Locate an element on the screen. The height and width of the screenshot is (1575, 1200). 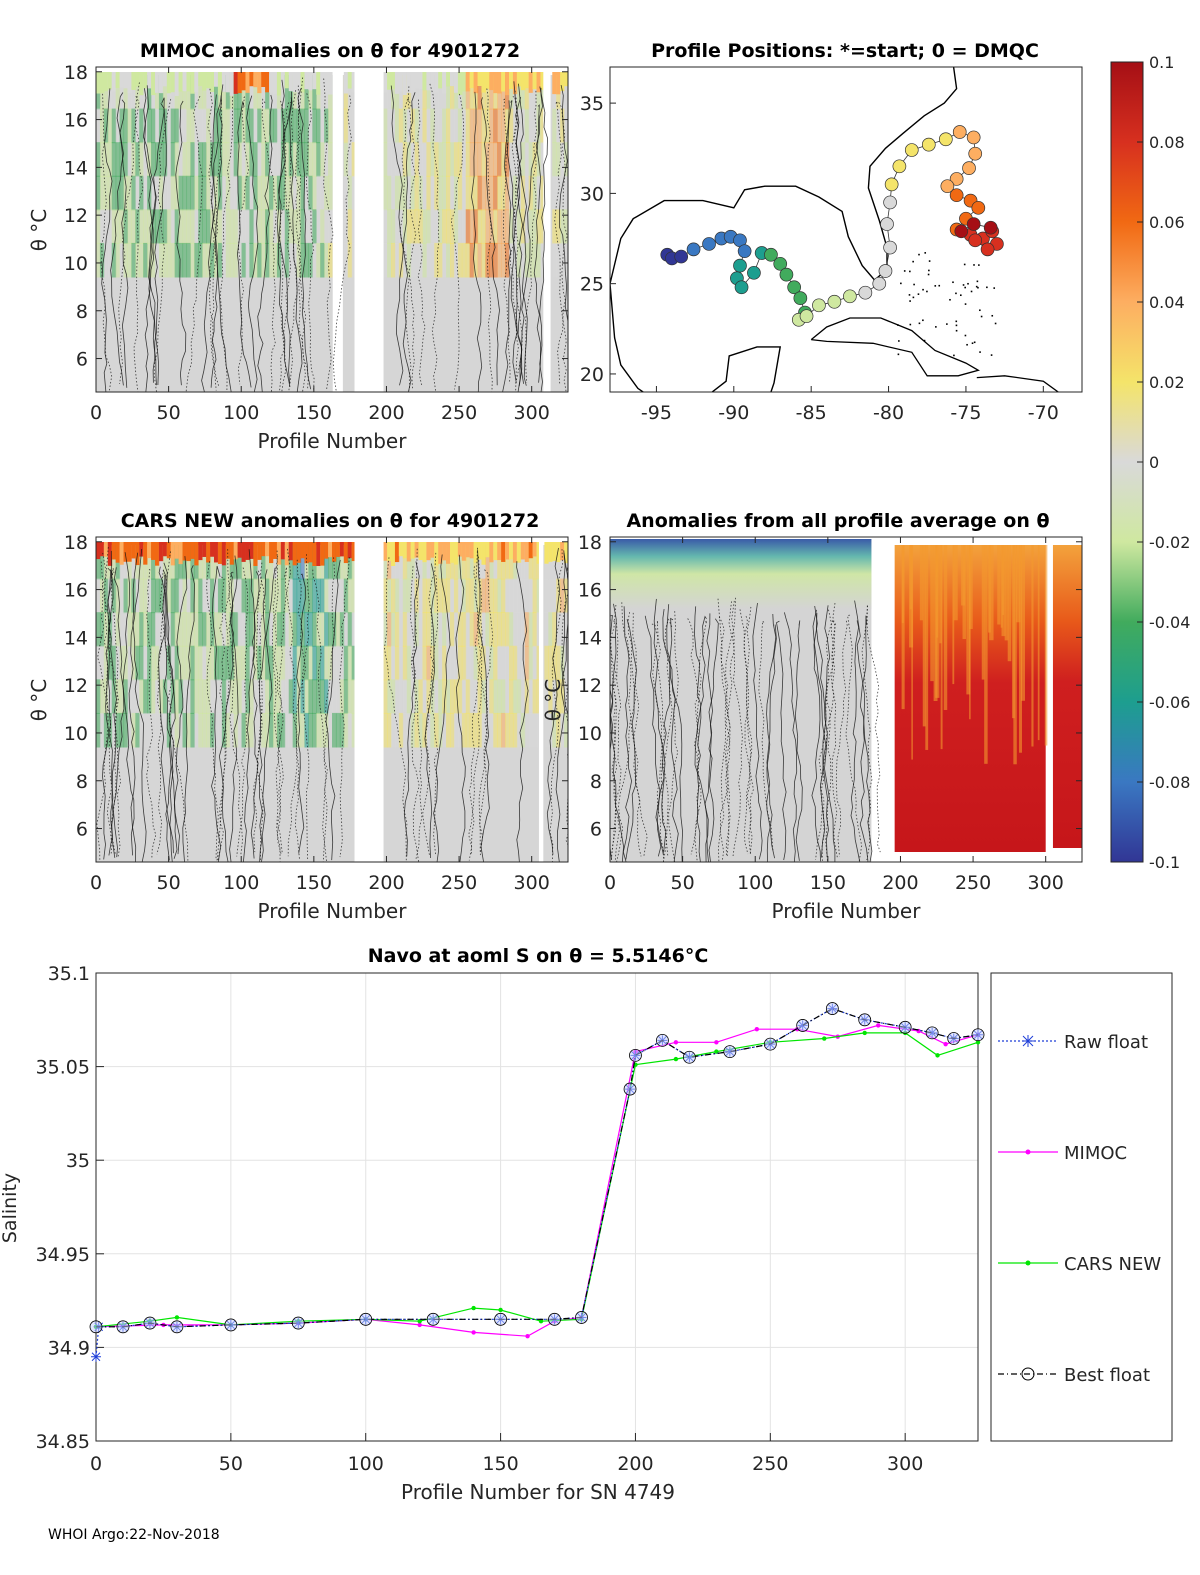
x-tick-label: 200 is located at coordinates (386, 883).